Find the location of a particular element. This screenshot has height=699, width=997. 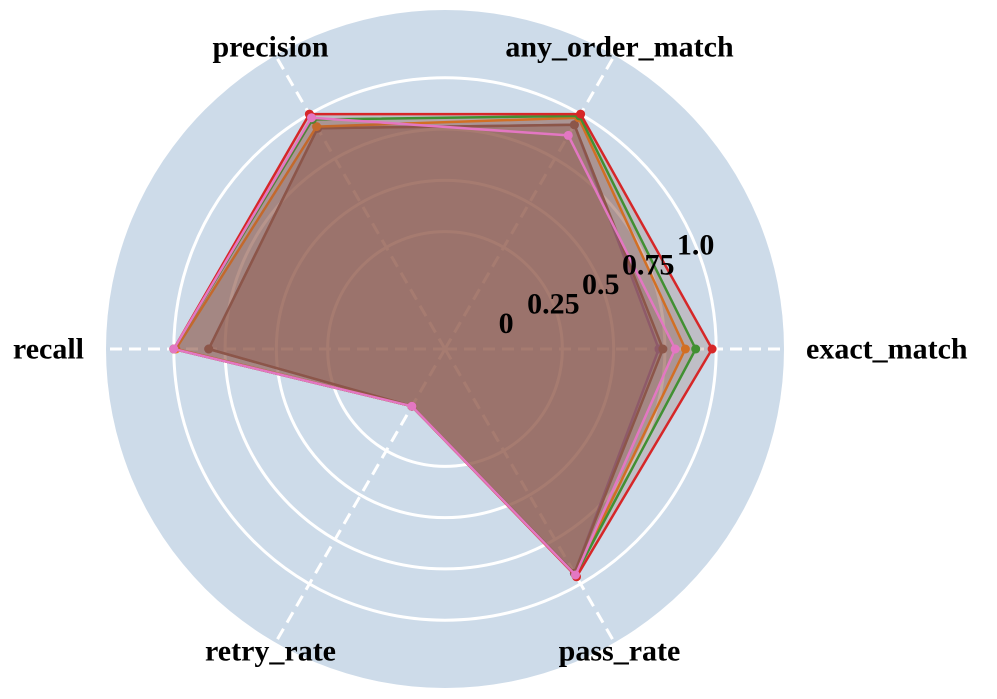

series-1-point-exact_match is located at coordinates (663, 349).